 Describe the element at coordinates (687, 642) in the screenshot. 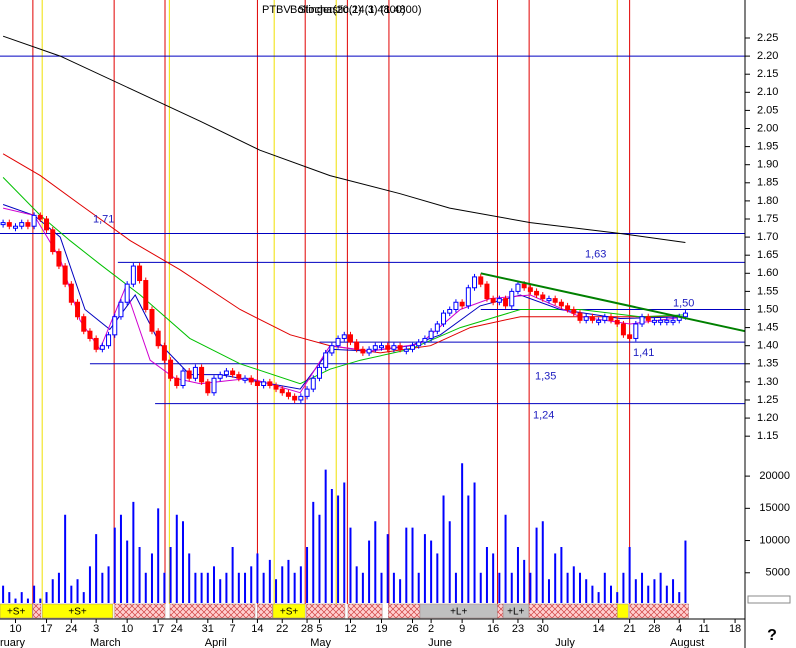

I see `month-label: August` at that location.